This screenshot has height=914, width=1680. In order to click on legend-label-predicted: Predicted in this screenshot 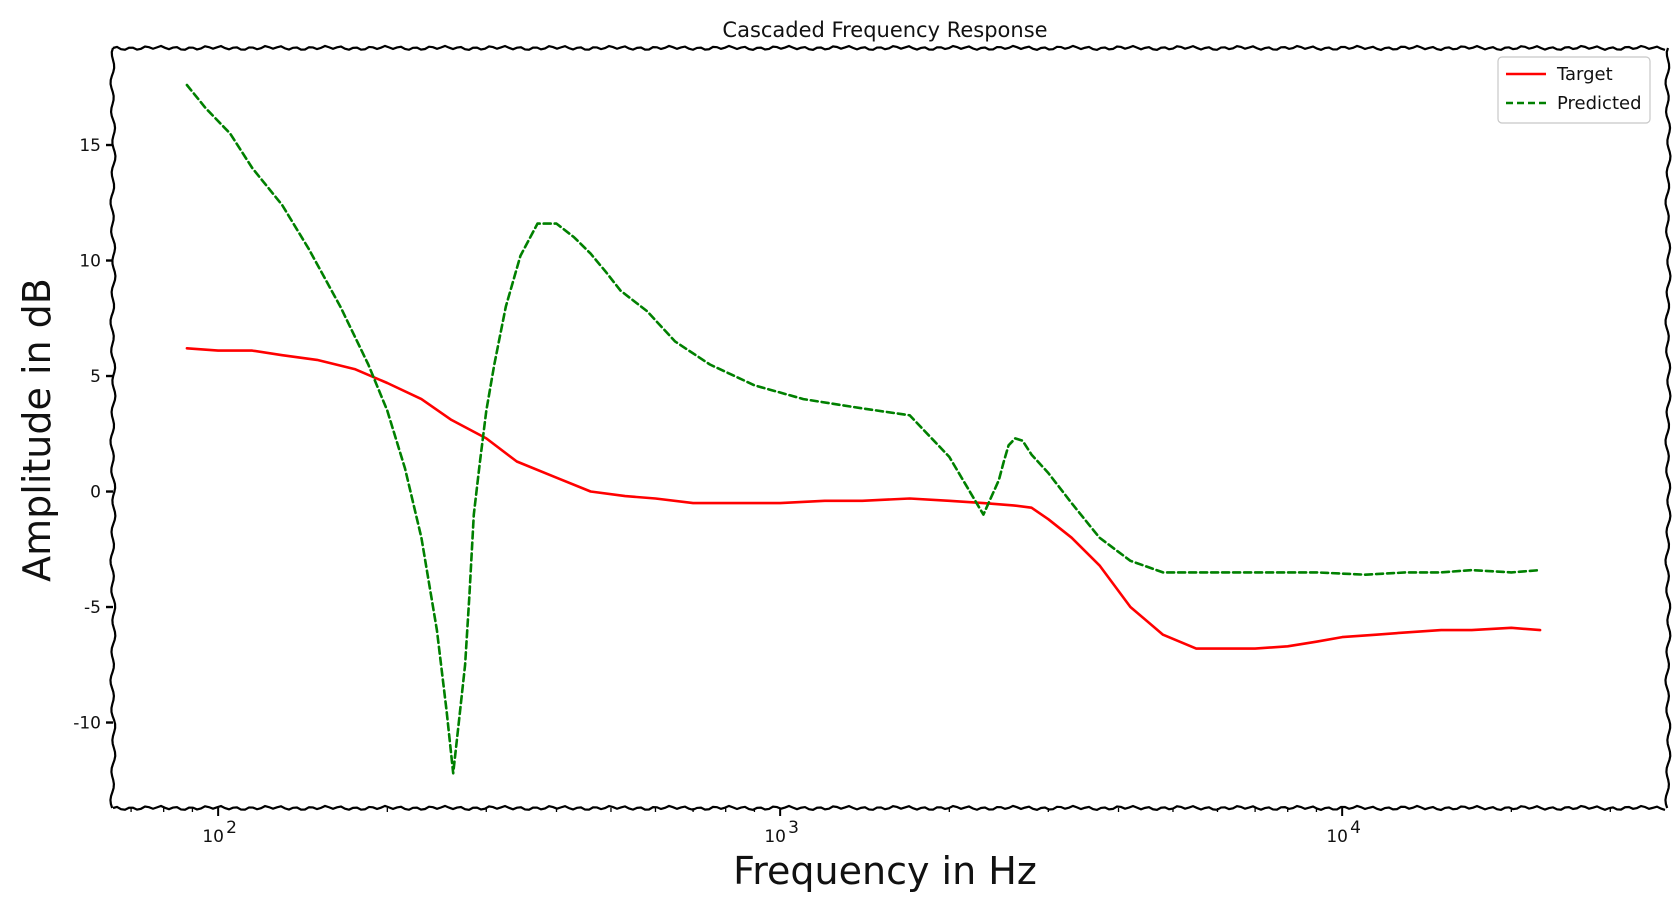, I will do `click(1599, 103)`.